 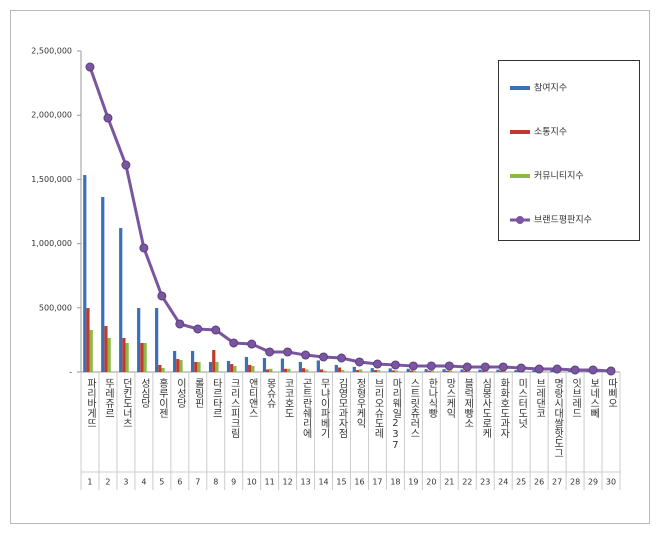 I want to click on rank-label: 2, so click(x=107, y=482).